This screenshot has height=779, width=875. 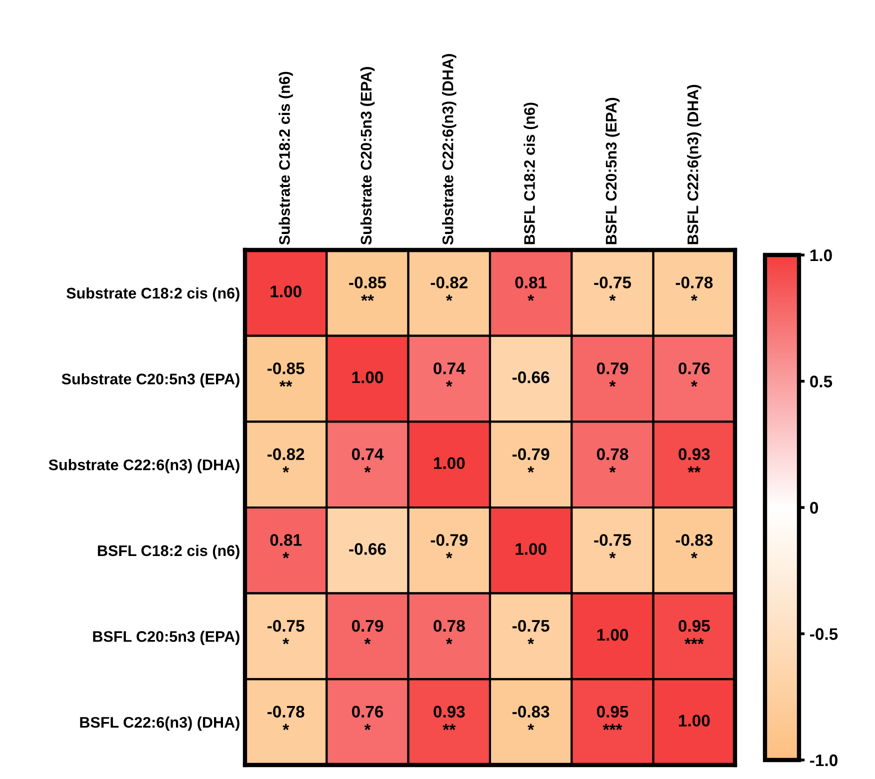 What do you see at coordinates (821, 382) in the screenshot?
I see `color-bar-label: 0.5` at bounding box center [821, 382].